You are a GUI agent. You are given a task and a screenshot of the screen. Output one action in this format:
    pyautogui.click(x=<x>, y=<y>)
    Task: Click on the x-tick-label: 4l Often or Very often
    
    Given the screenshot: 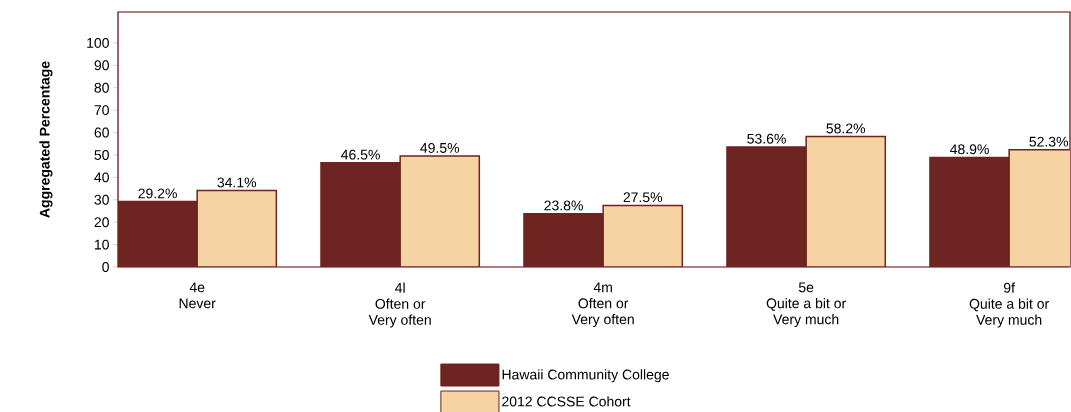 What is the action you would take?
    pyautogui.click(x=399, y=305)
    